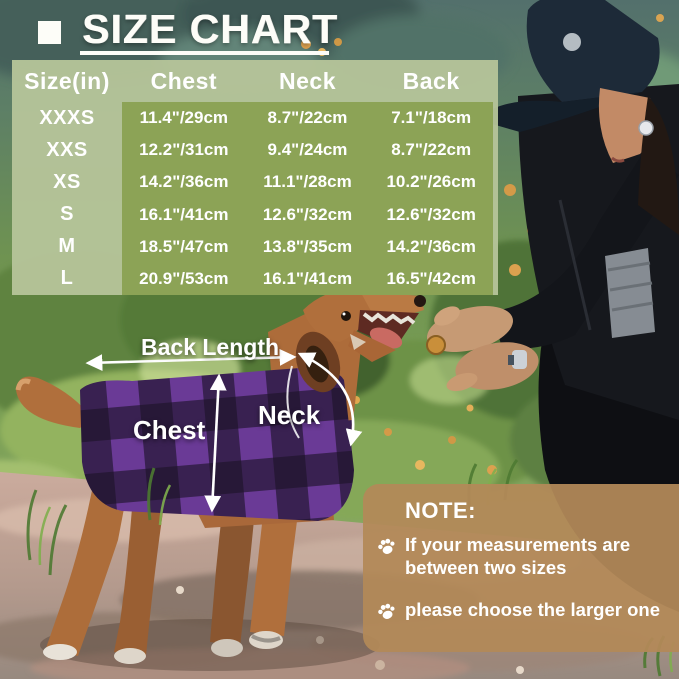 The image size is (679, 679). What do you see at coordinates (184, 246) in the screenshot?
I see `measurement-cell: 18.5"/47cm` at bounding box center [184, 246].